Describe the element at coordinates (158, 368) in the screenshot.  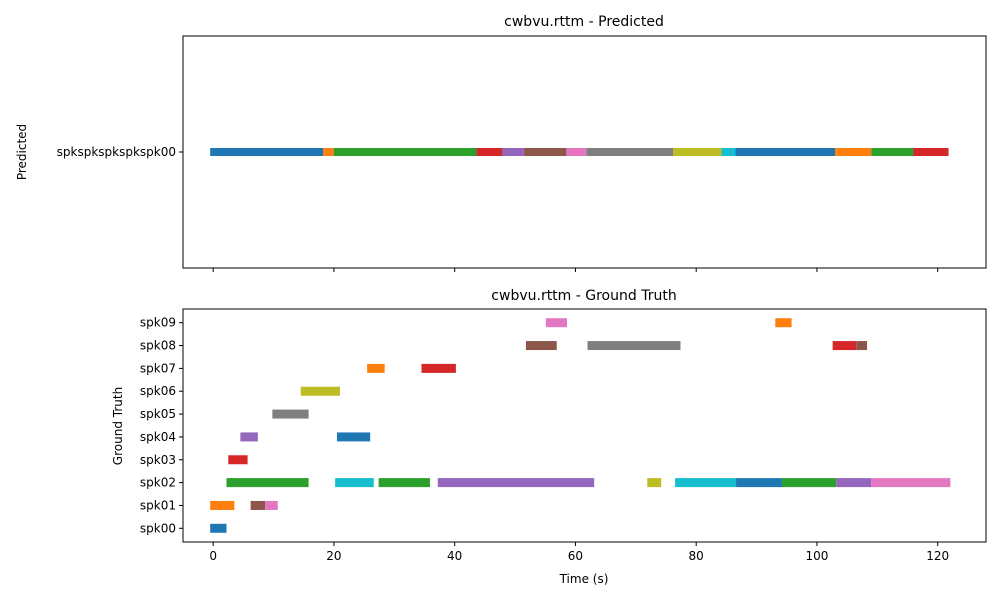
I see `y-tick-label-spk07: spk07` at that location.